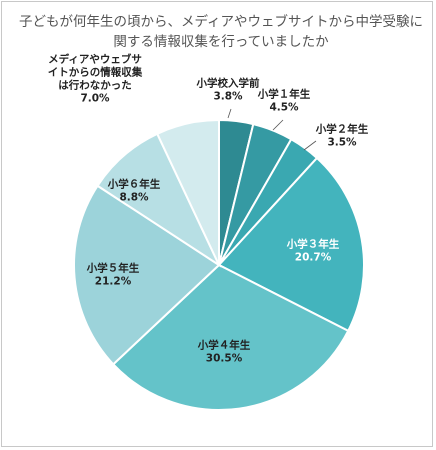 The image size is (436, 450). I want to click on slice-label: 小学１年生 4.5%, so click(284, 101).